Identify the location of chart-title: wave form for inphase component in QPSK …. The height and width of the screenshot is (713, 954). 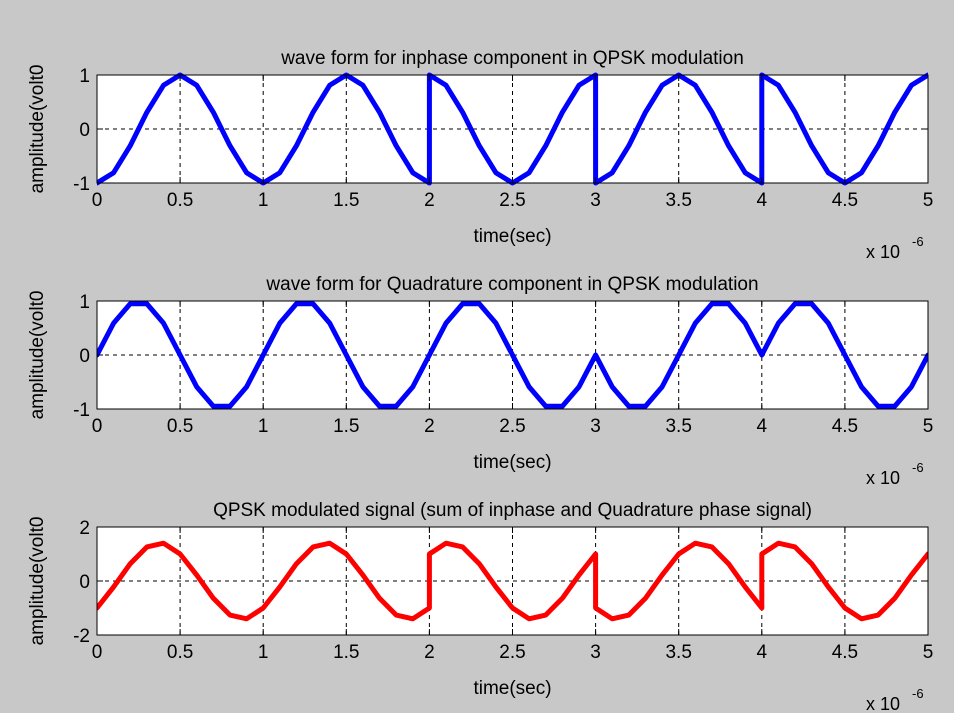
(512, 58).